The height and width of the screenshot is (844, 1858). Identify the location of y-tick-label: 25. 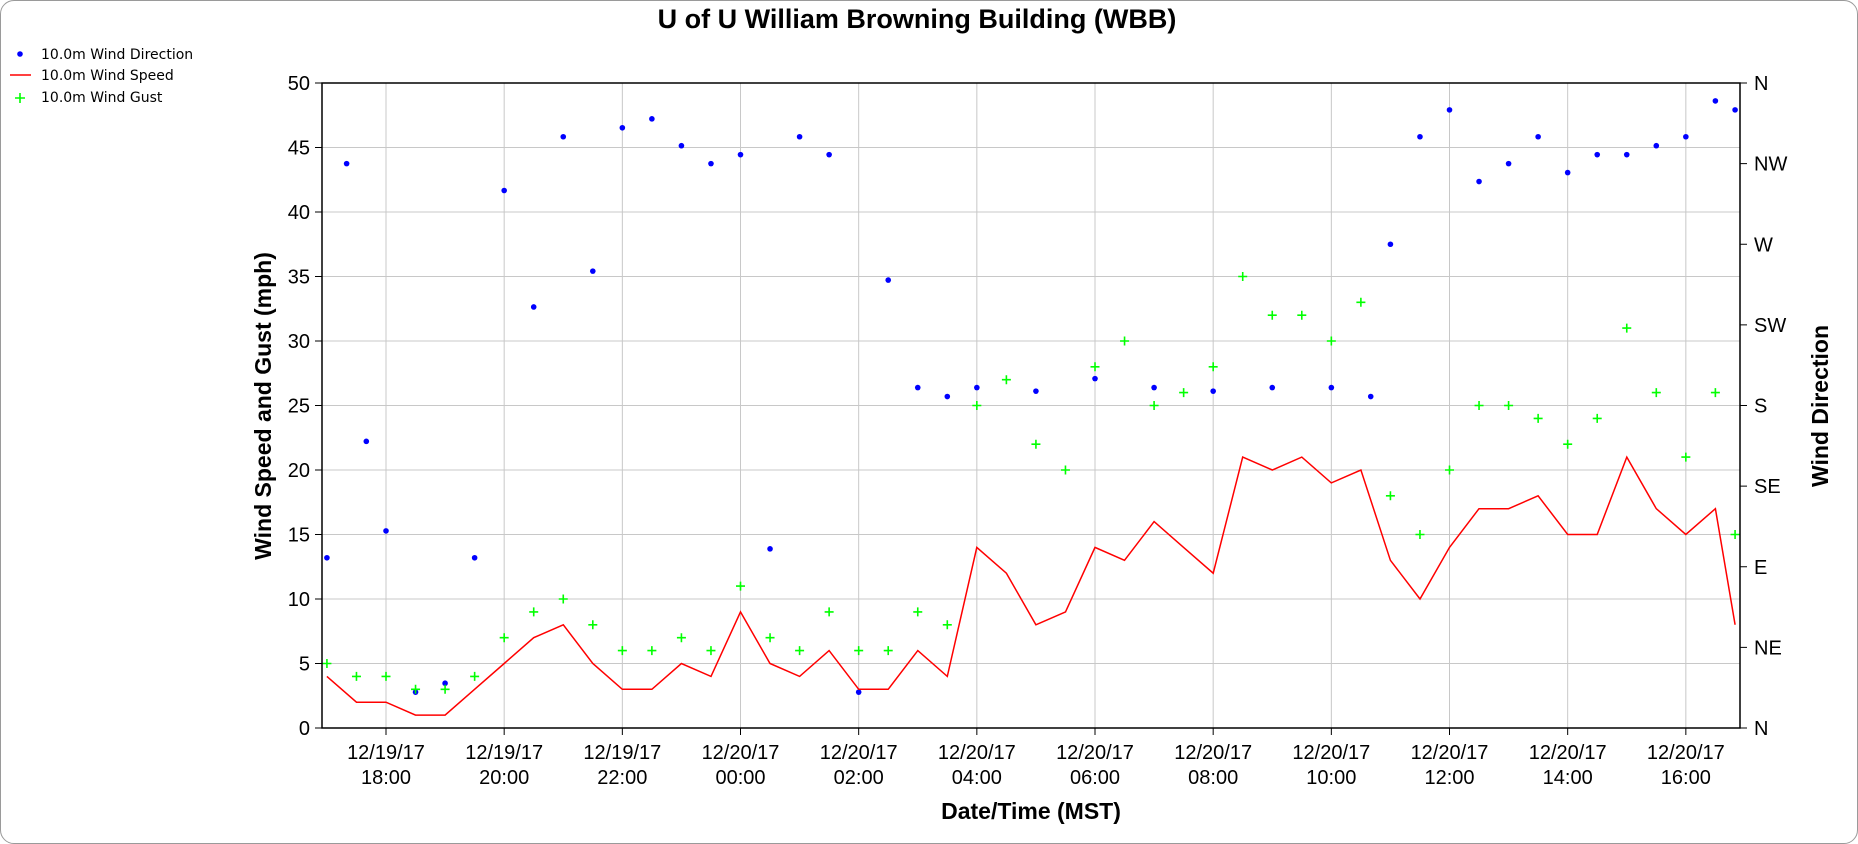
(299, 407).